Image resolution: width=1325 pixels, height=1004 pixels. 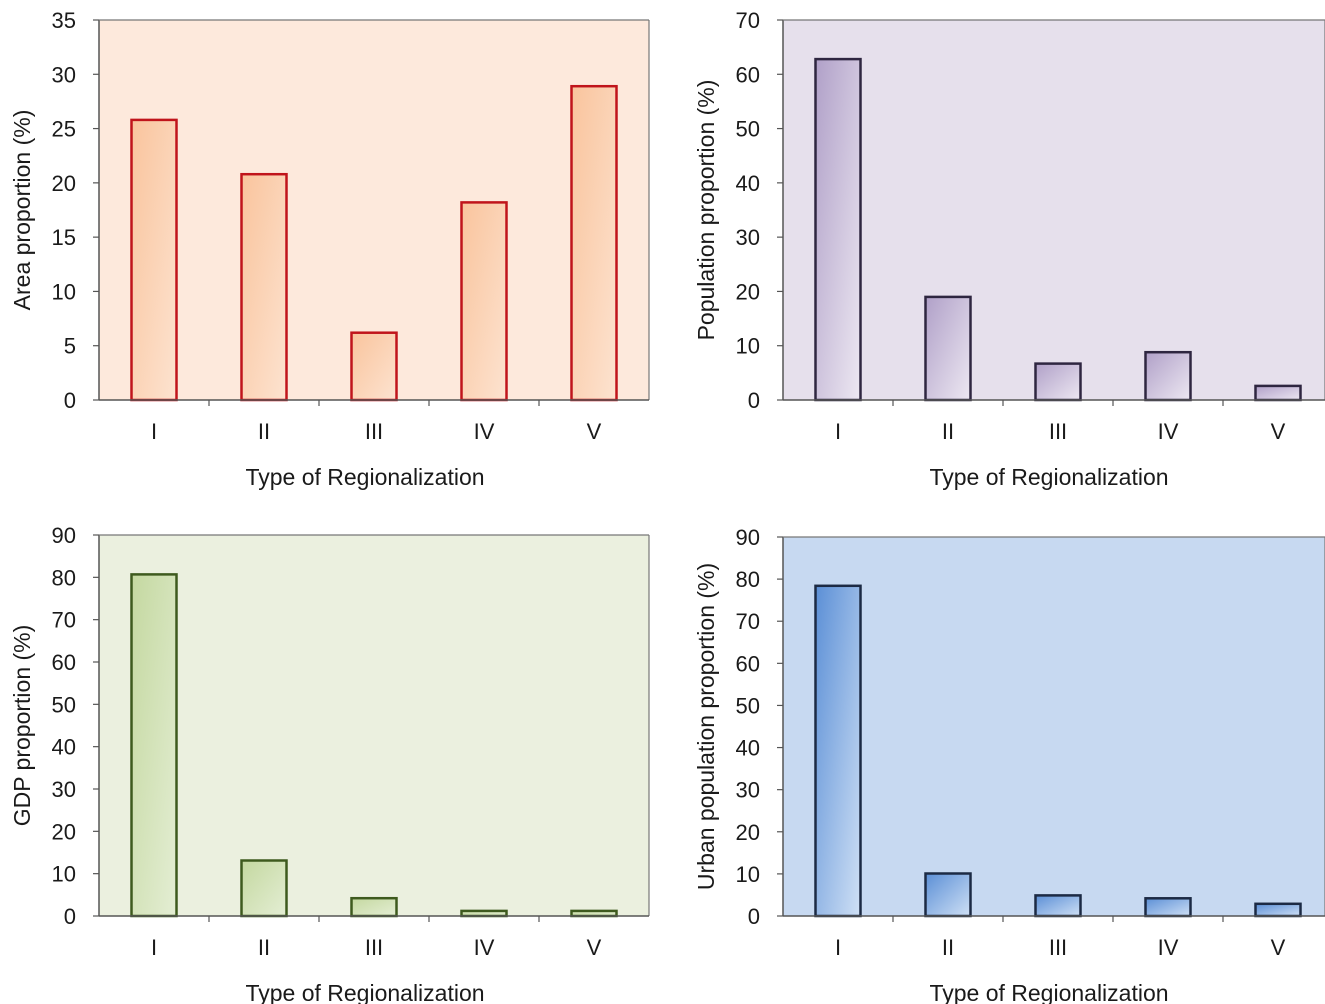 What do you see at coordinates (64, 20) in the screenshot?
I see `y-tick-label: 35` at bounding box center [64, 20].